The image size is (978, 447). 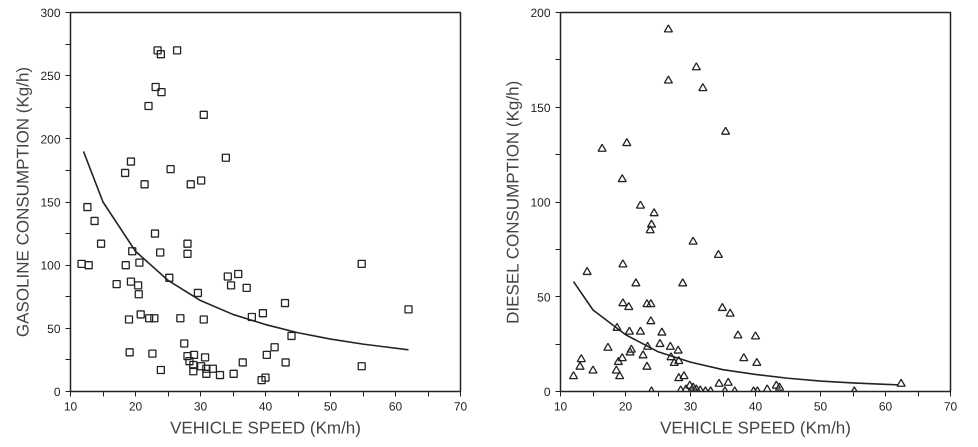 What do you see at coordinates (22, 202) in the screenshot?
I see `y-axis-title: GASOLINE CONSUMPTION (Kg/h)` at bounding box center [22, 202].